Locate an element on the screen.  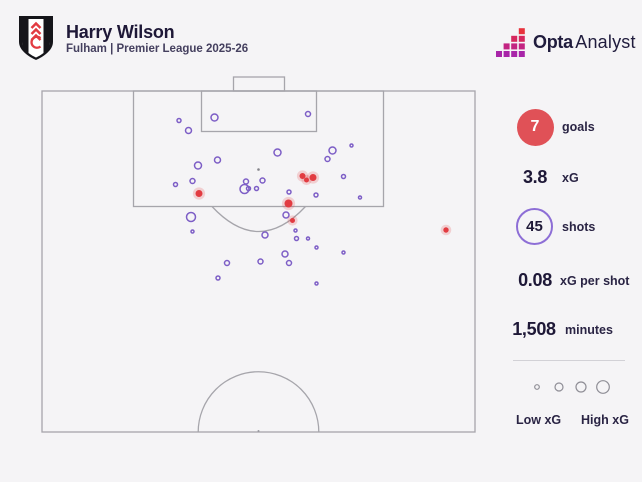
page-title: Harry Wilson is located at coordinates (120, 32).